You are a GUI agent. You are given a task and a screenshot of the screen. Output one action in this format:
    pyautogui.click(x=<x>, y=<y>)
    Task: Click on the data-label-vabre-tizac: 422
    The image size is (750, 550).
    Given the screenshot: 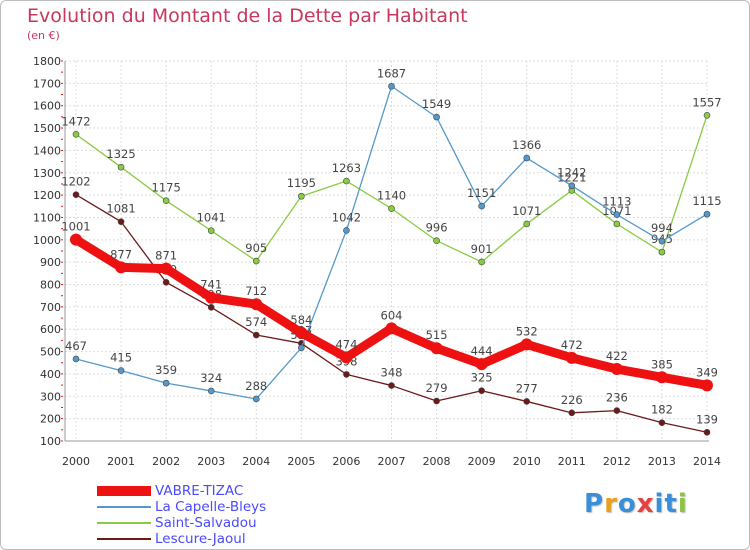 What is the action you would take?
    pyautogui.click(x=617, y=356)
    